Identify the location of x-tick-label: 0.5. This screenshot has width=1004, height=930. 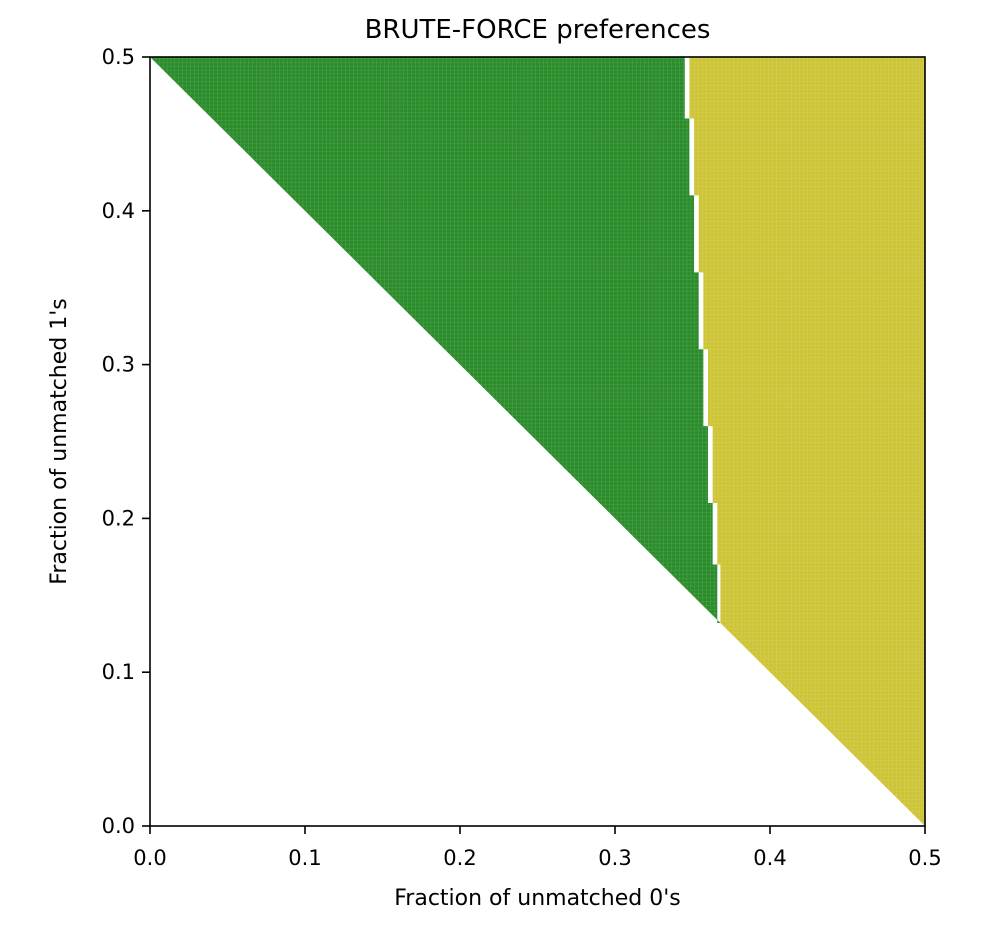
(924, 858).